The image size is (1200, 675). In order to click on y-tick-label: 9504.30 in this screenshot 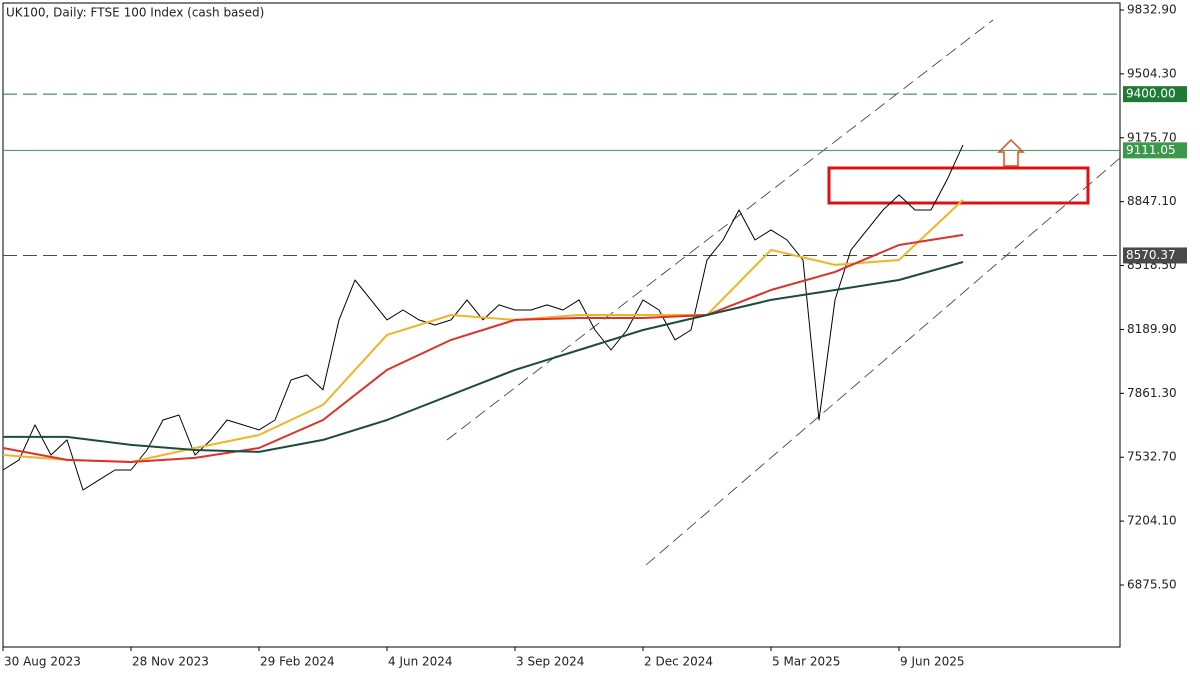, I will do `click(1152, 73)`.